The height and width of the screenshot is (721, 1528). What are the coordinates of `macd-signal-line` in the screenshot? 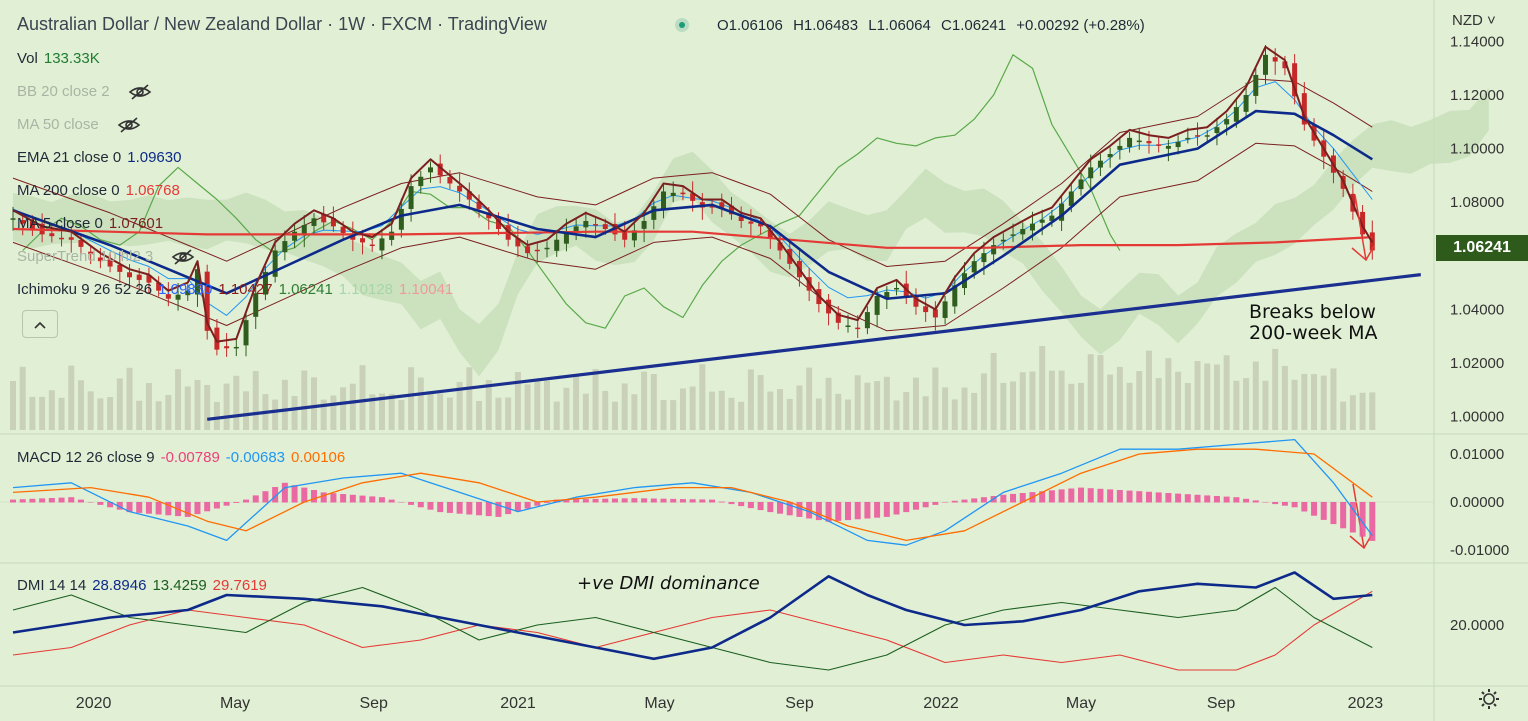 It's located at (692, 495).